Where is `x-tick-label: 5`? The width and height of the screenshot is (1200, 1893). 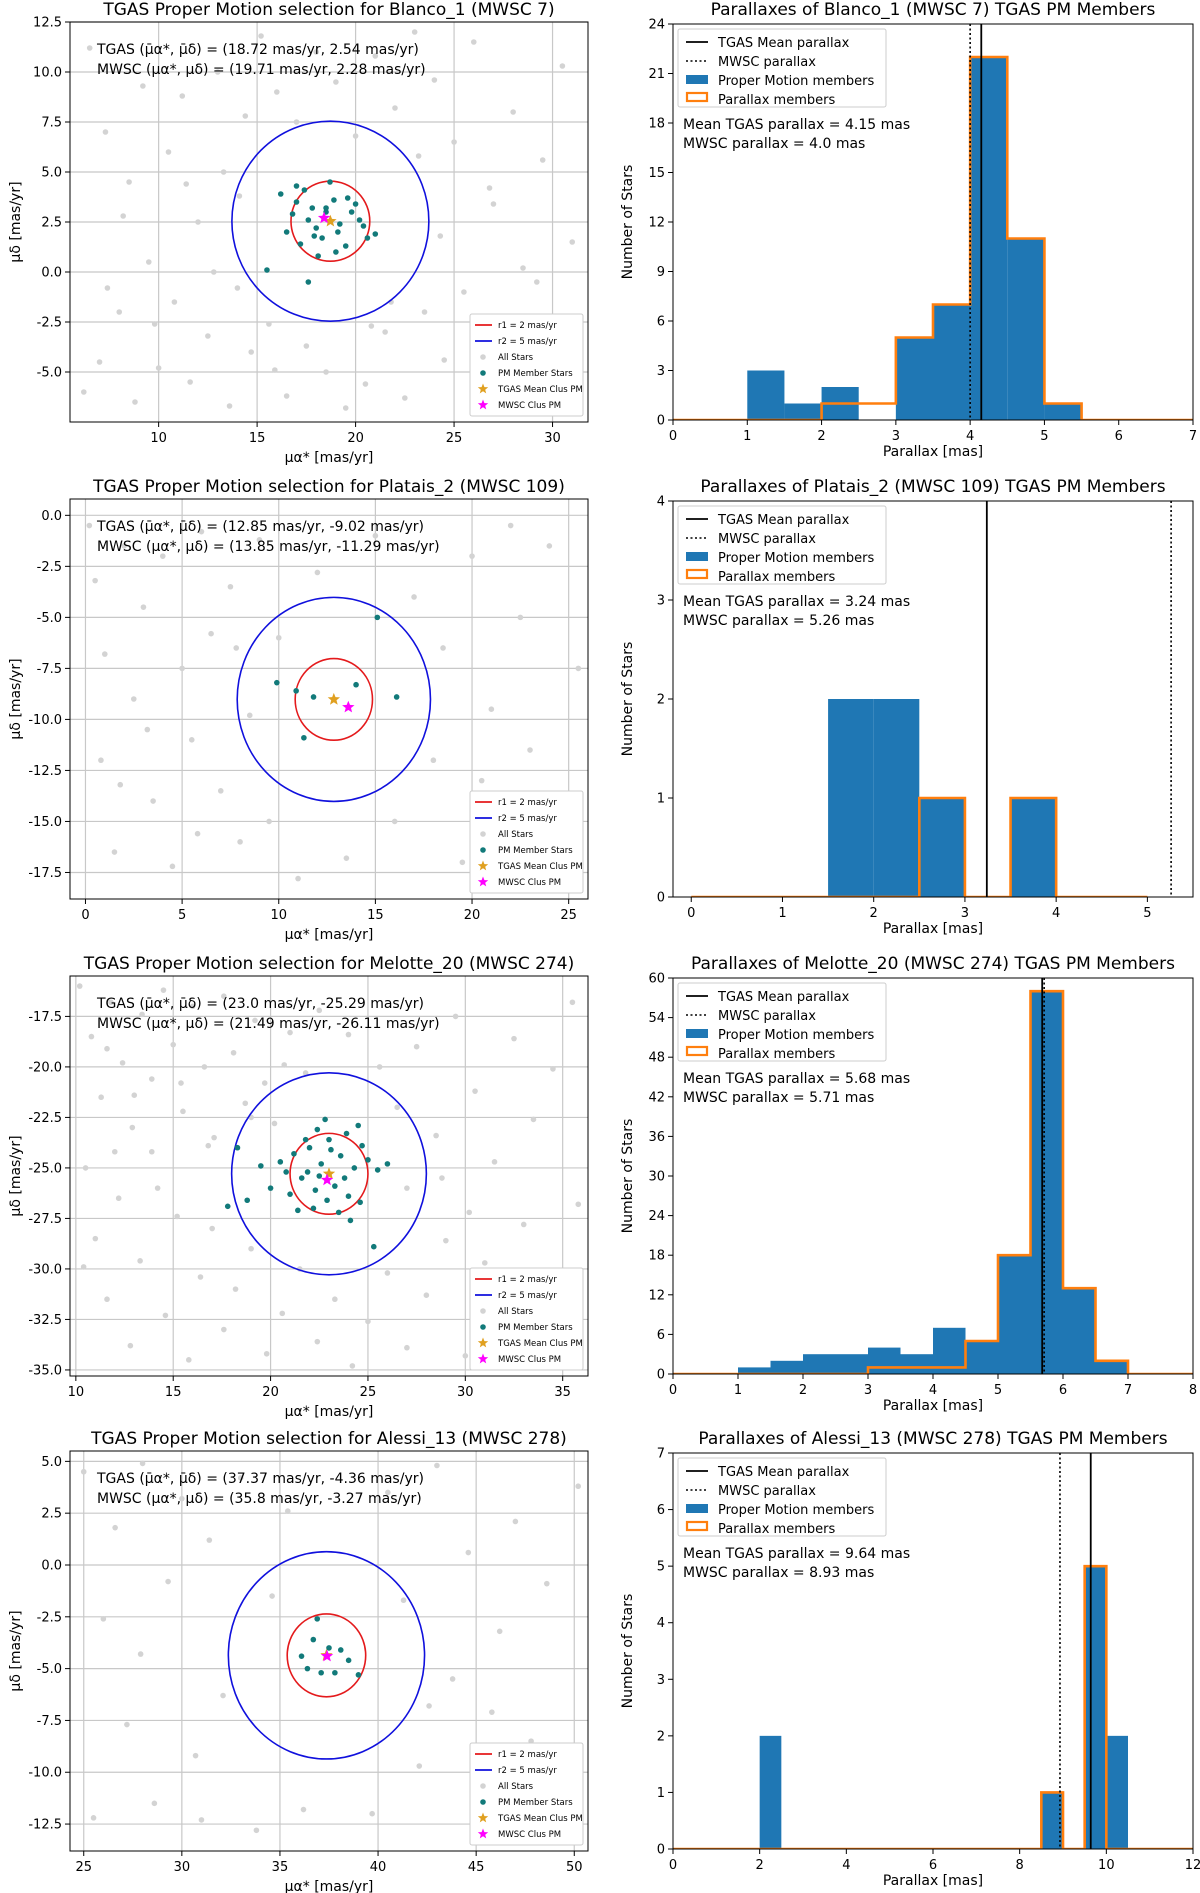
x-tick-label: 5 is located at coordinates (182, 915).